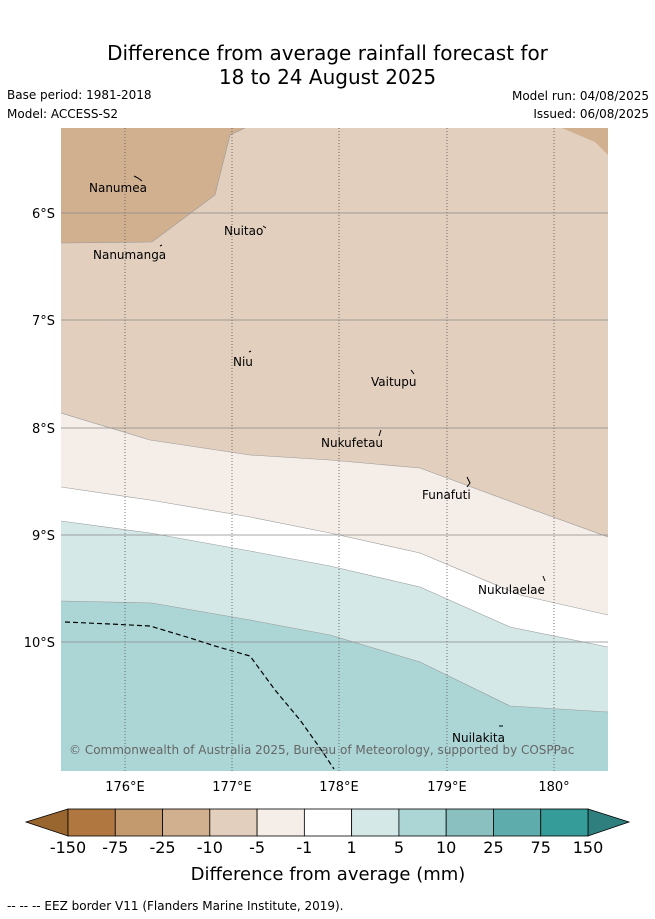  Describe the element at coordinates (511, 590) in the screenshot. I see `place-label-nukulaelae: Nukulaelae` at that location.